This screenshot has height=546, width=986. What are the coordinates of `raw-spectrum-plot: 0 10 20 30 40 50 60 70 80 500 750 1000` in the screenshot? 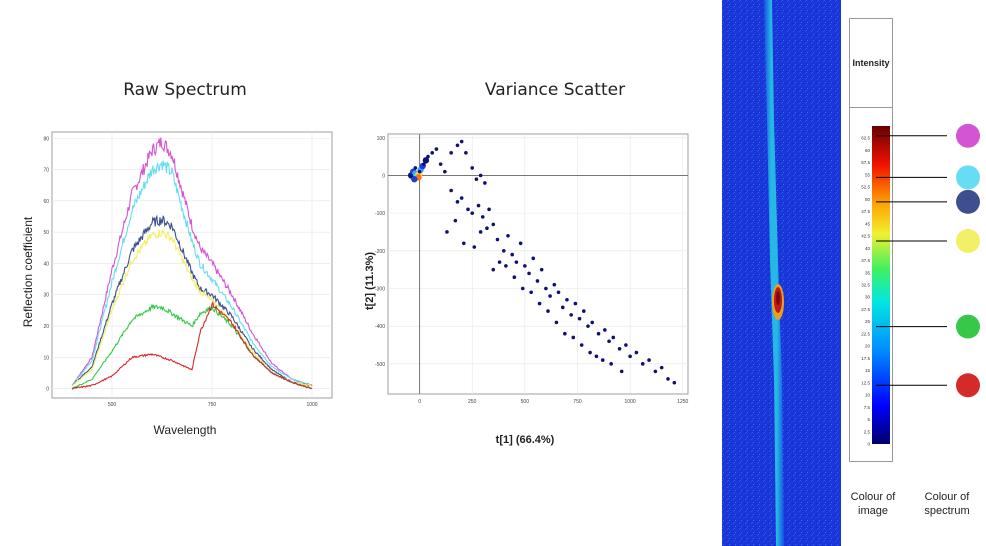 It's located at (188, 269).